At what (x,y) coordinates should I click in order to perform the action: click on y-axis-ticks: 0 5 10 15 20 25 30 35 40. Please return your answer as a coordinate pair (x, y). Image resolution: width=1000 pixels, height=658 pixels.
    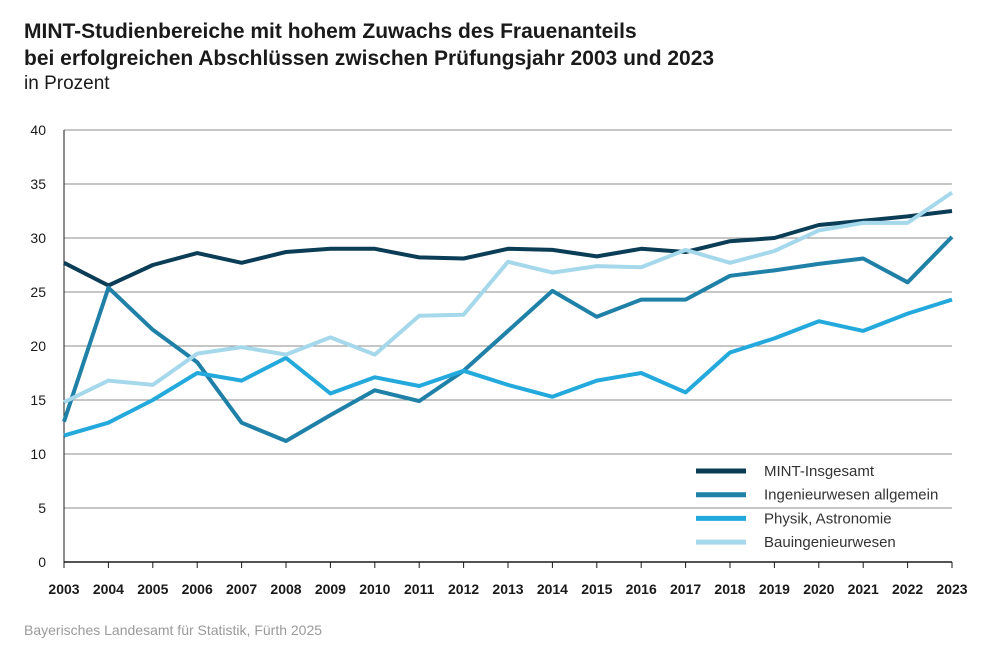
    Looking at the image, I should click on (38, 346).